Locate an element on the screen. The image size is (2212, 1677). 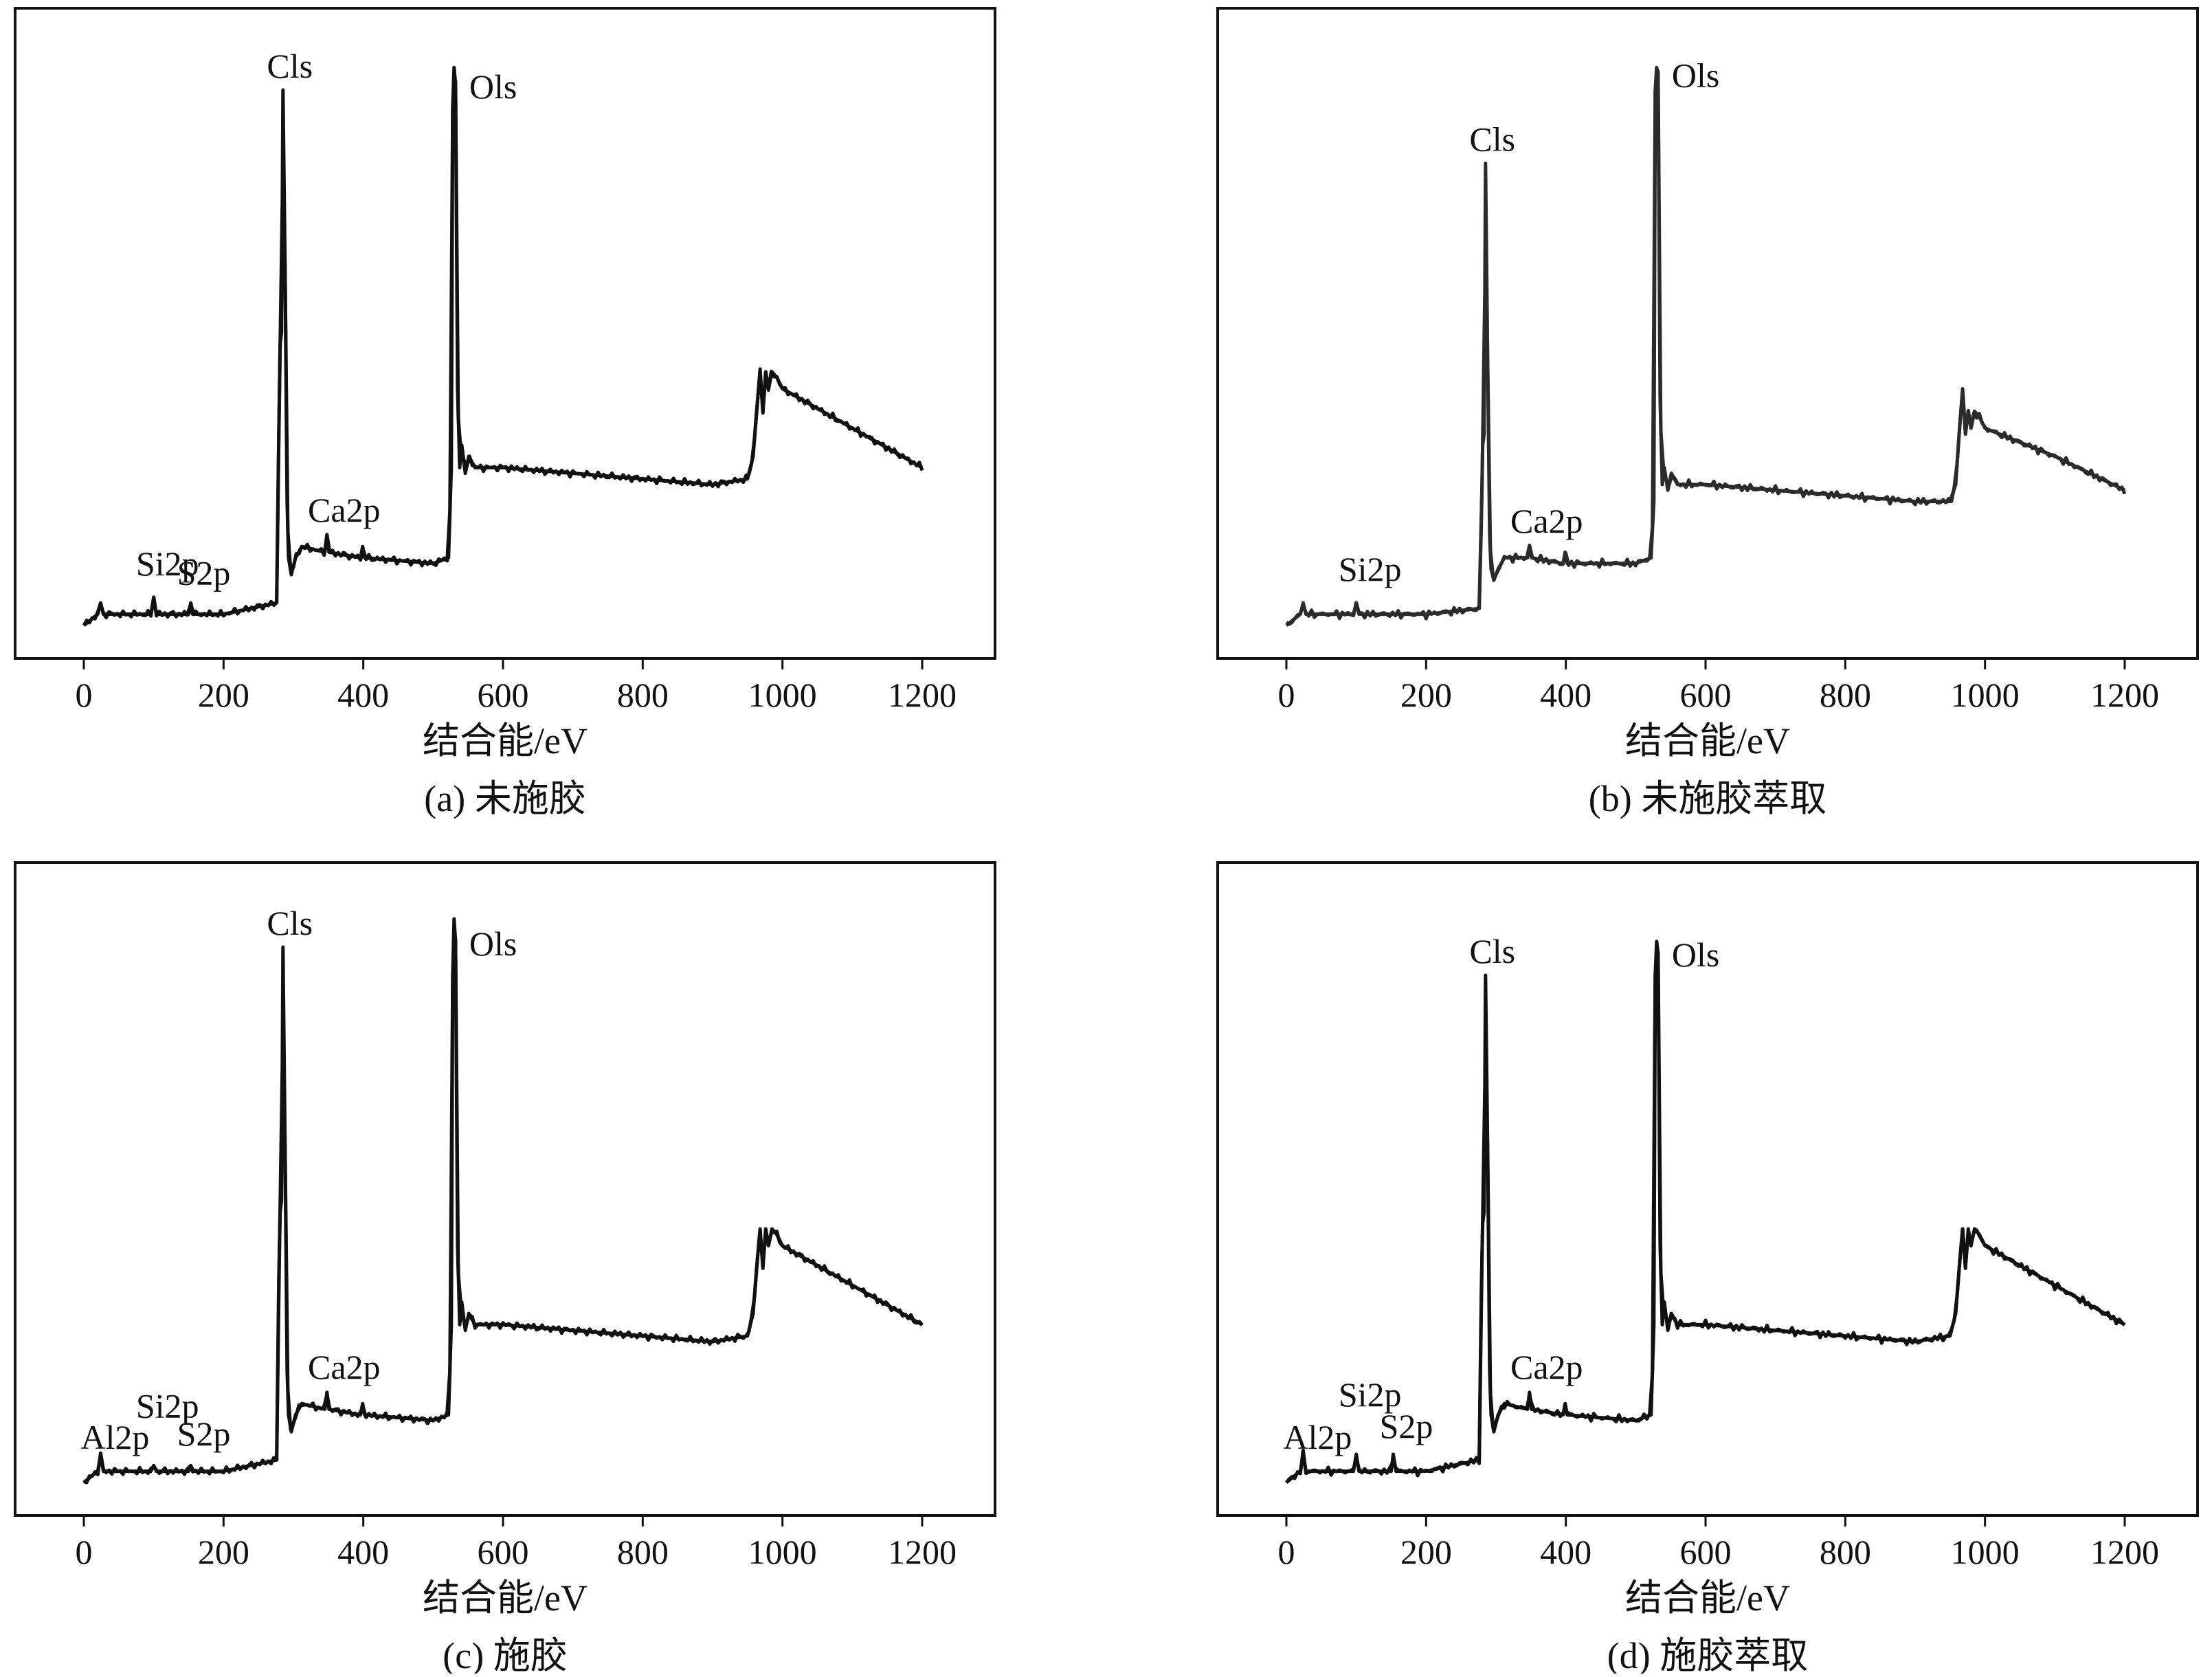
panel-caption: (a) 未施胶 is located at coordinates (504, 799).